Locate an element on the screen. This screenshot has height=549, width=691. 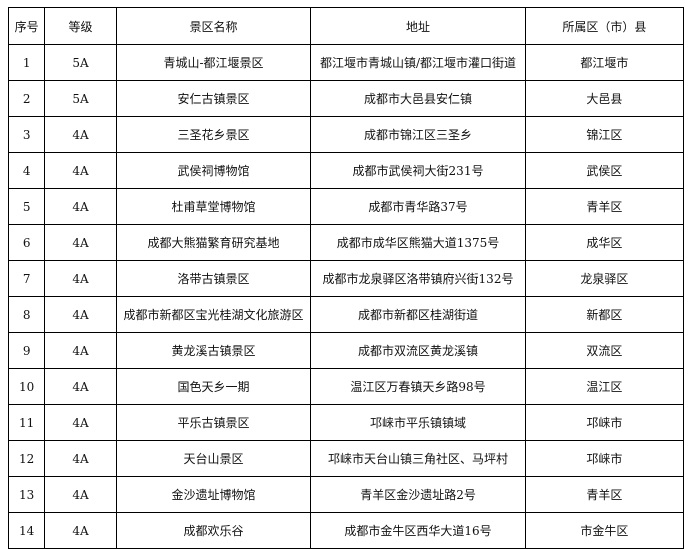
cell-name: 成都大熊猫繁育研究基地 is located at coordinates (213, 242).